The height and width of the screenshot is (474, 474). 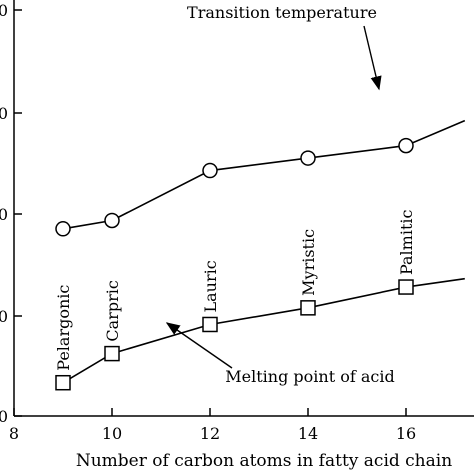 What do you see at coordinates (112, 310) in the screenshot?
I see `point-label: Carpric` at bounding box center [112, 310].